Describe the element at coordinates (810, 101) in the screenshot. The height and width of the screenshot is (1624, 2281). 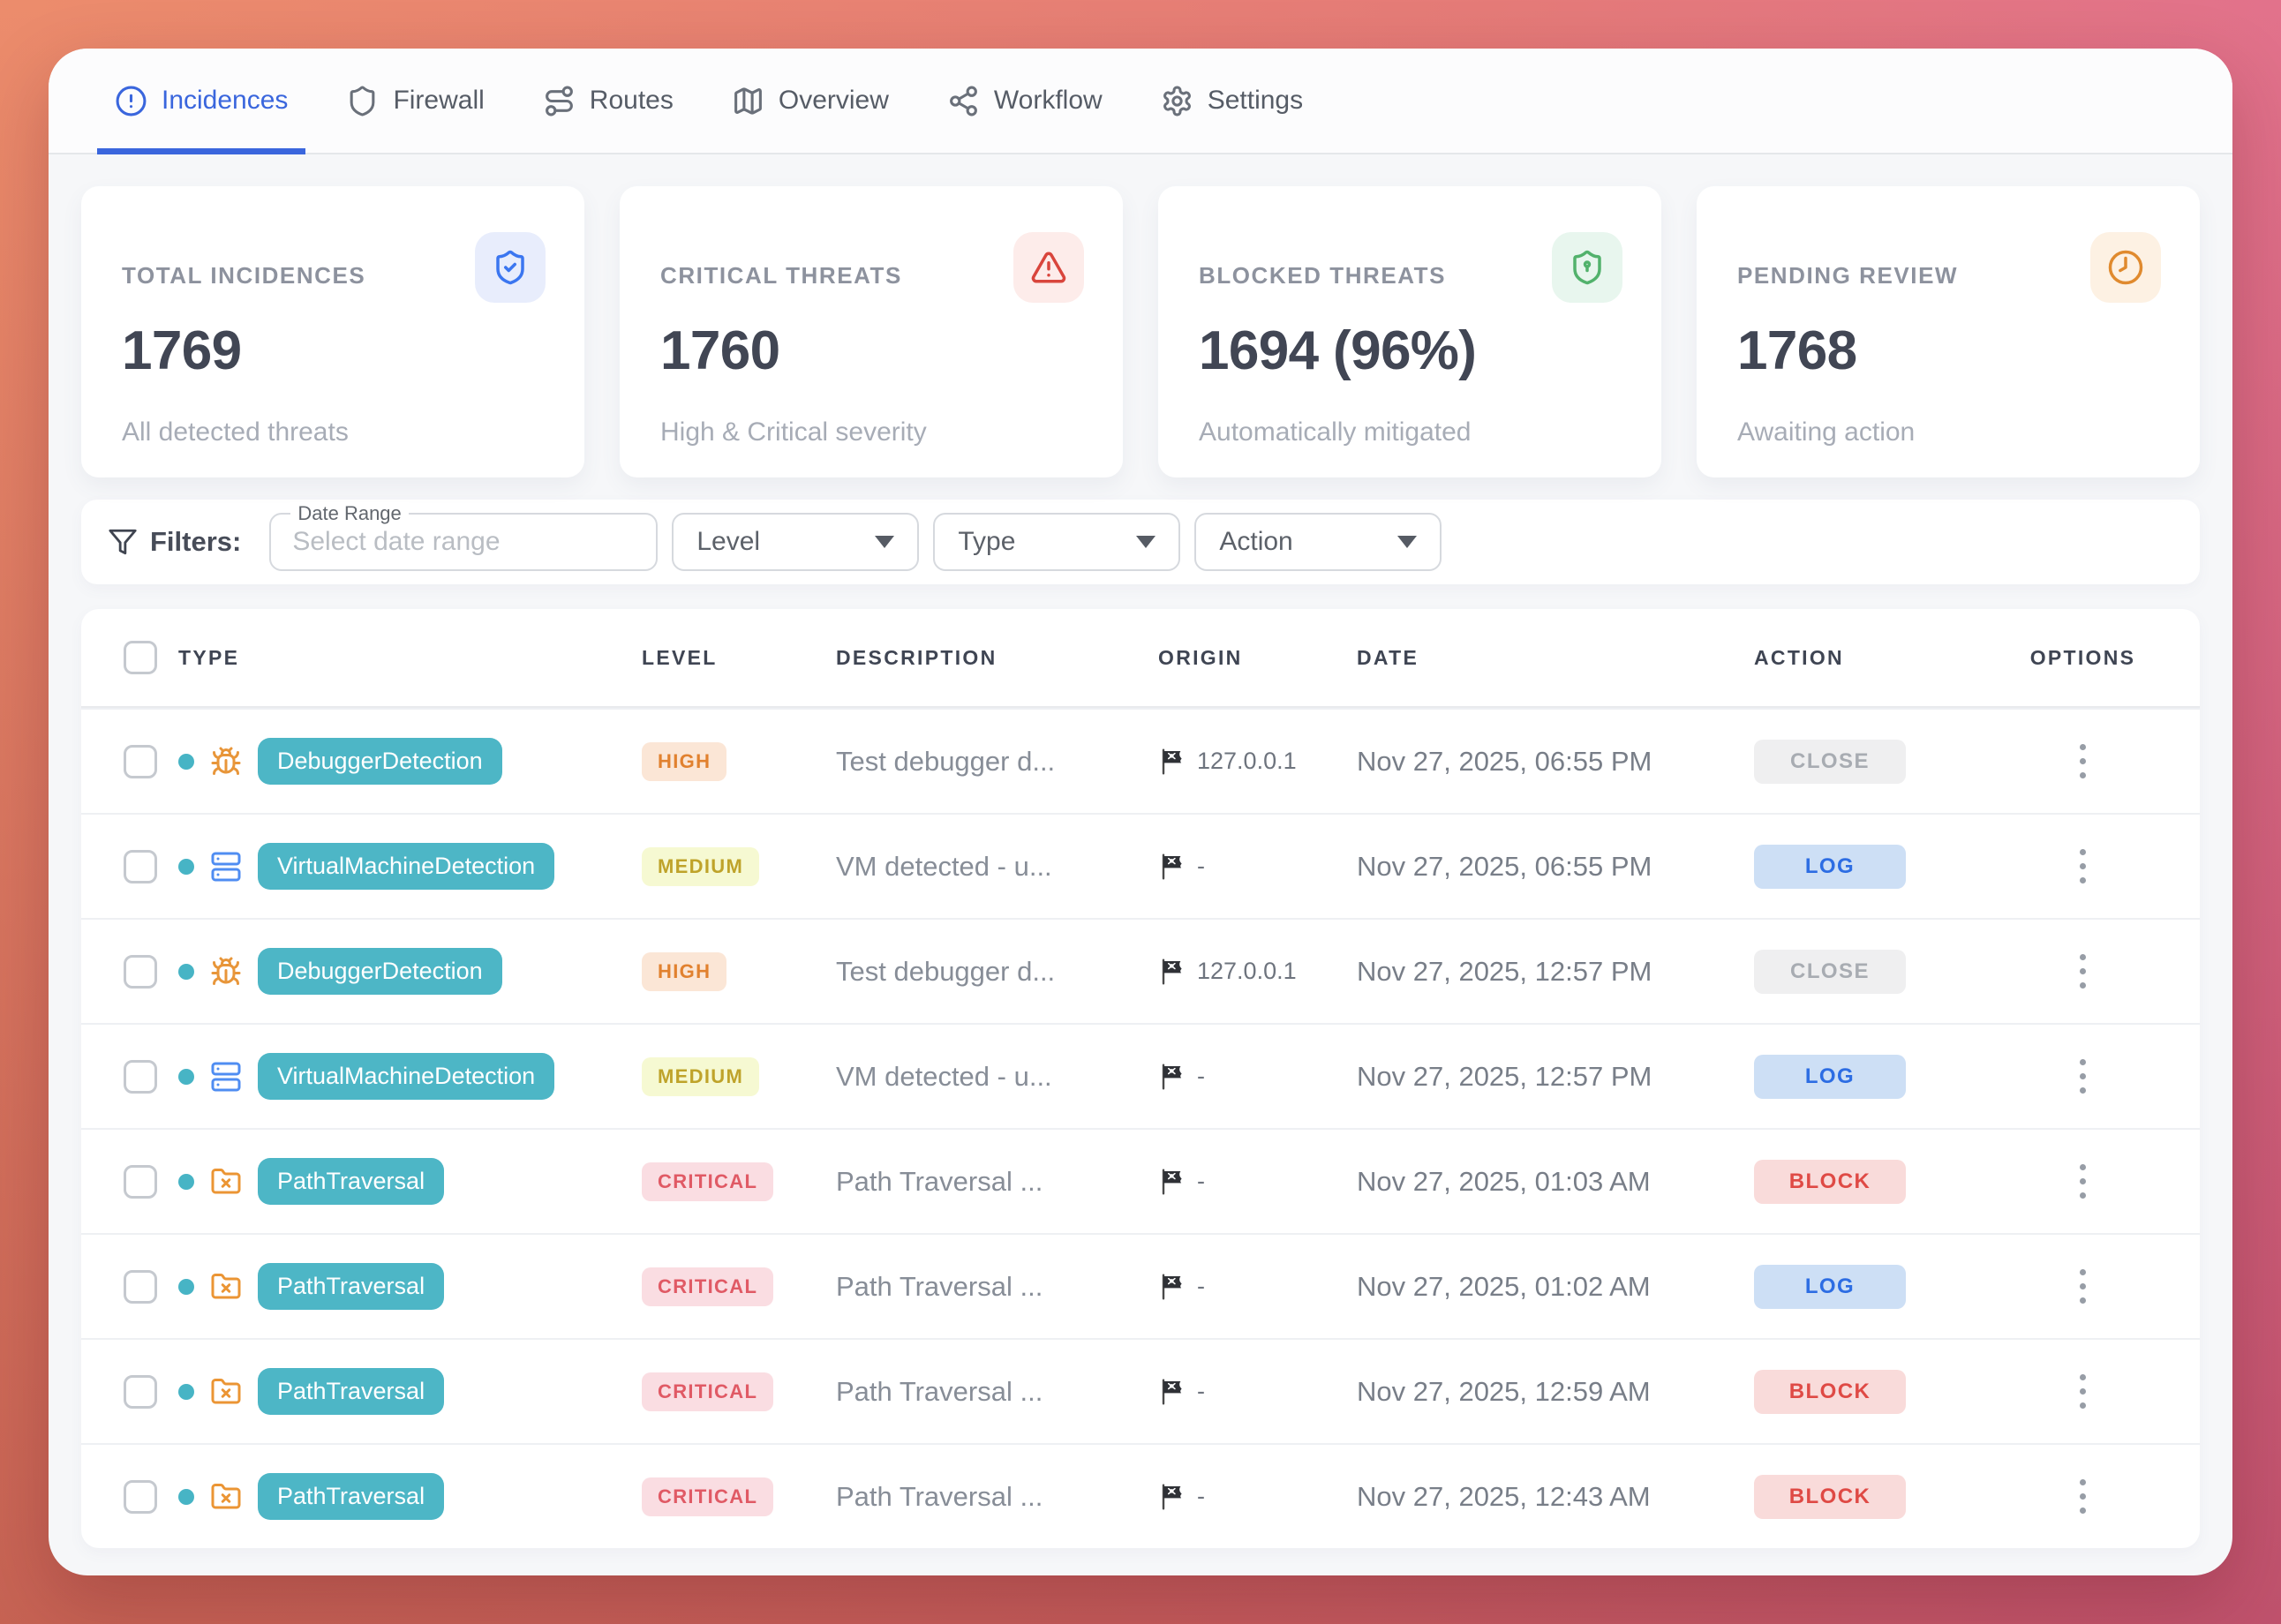
I see `tab-overview: Overview` at that location.